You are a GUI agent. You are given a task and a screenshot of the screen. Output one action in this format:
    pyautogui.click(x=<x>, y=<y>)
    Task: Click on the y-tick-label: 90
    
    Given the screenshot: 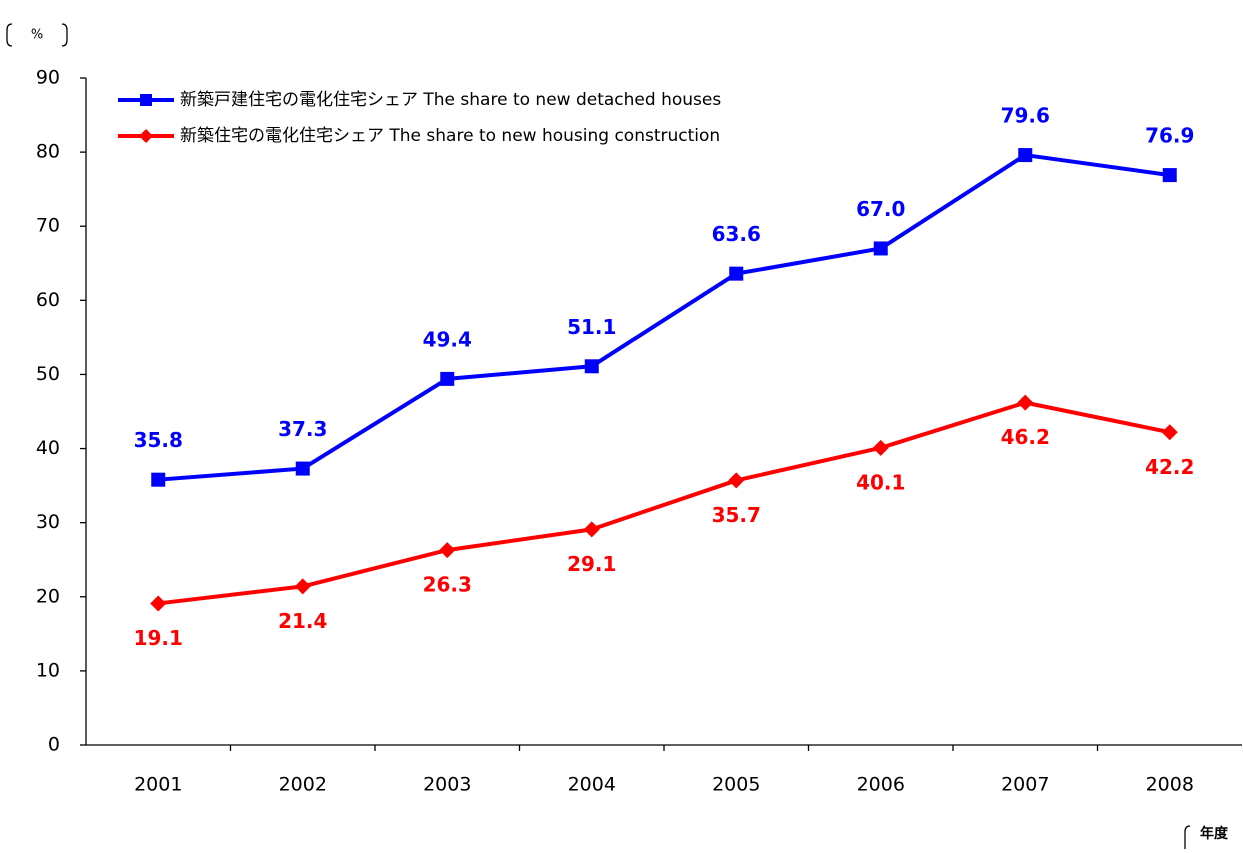 What is the action you would take?
    pyautogui.click(x=48, y=78)
    